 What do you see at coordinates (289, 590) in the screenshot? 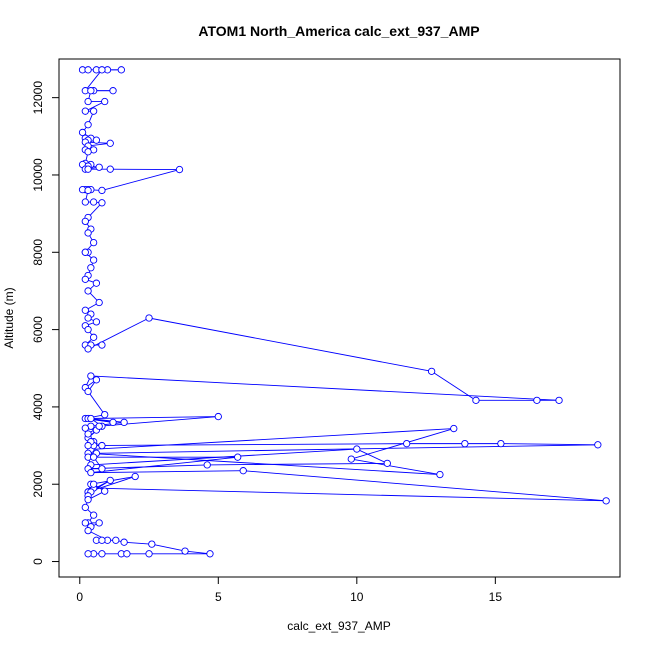
I see `x-axis: 0 5 10 15` at bounding box center [289, 590].